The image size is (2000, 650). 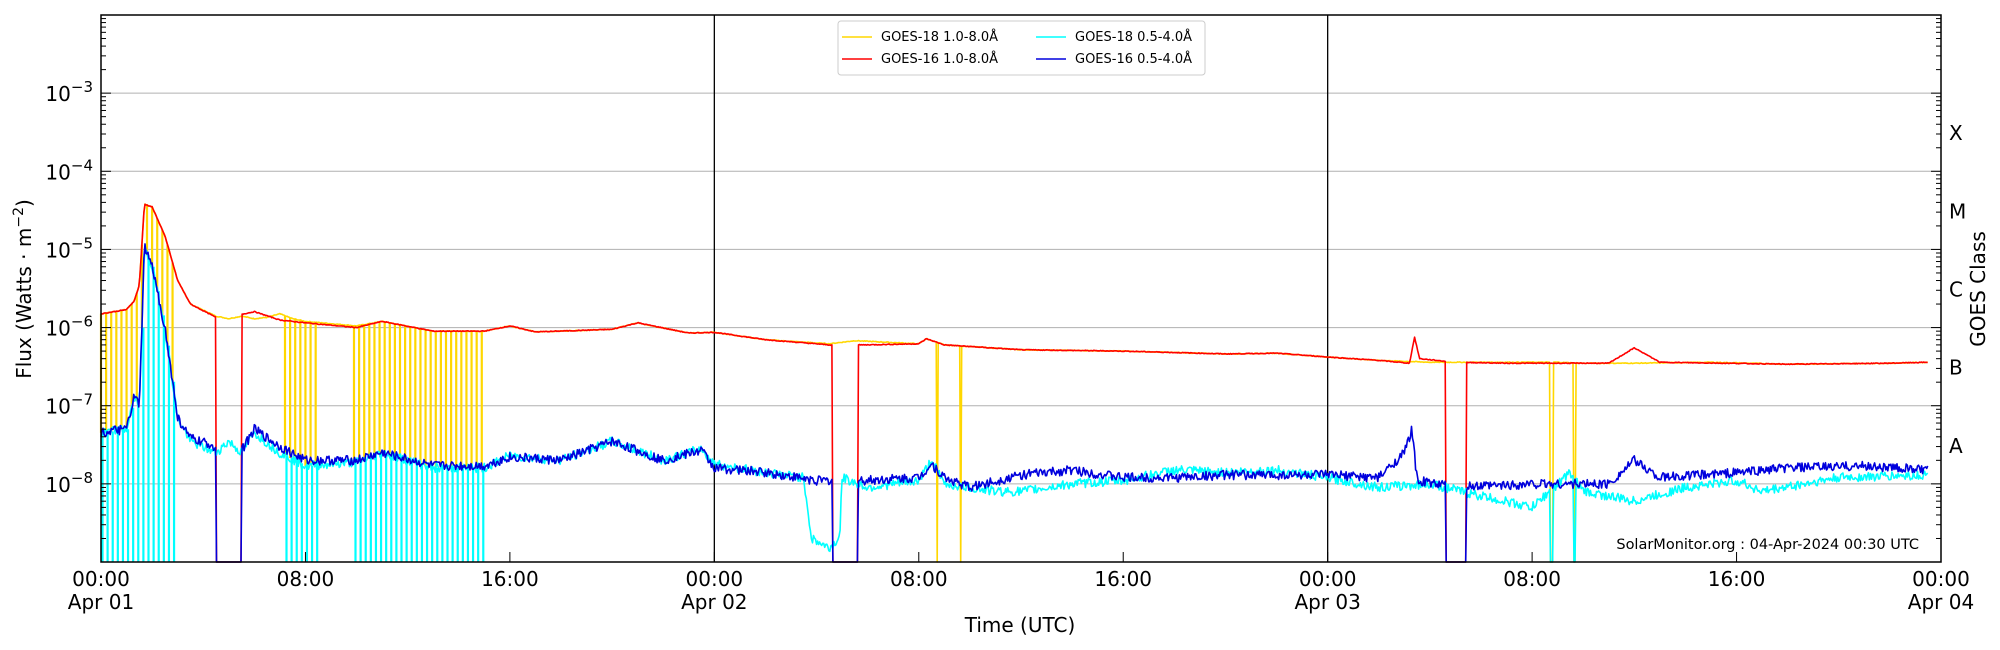 I want to click on x-tick-date: Apr 03, so click(x=1327, y=602).